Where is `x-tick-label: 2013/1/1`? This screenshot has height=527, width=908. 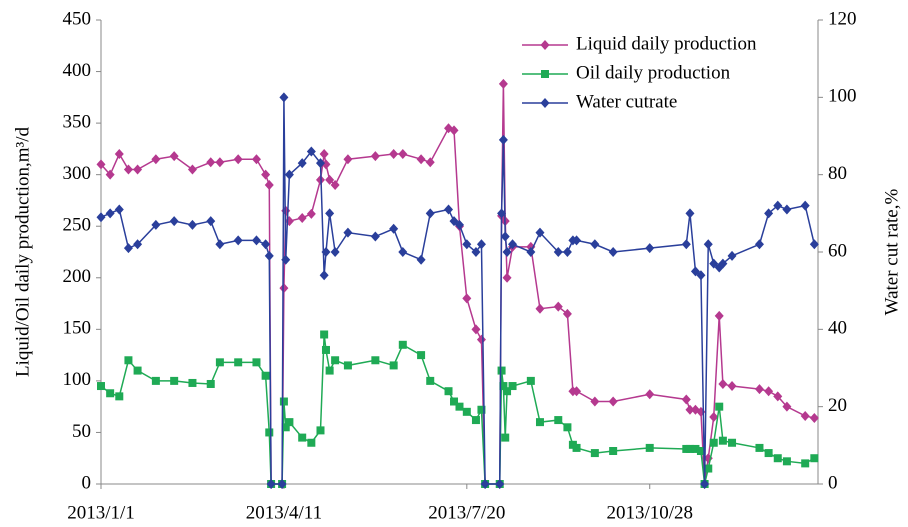 x-tick-label: 2013/1/1 is located at coordinates (101, 512).